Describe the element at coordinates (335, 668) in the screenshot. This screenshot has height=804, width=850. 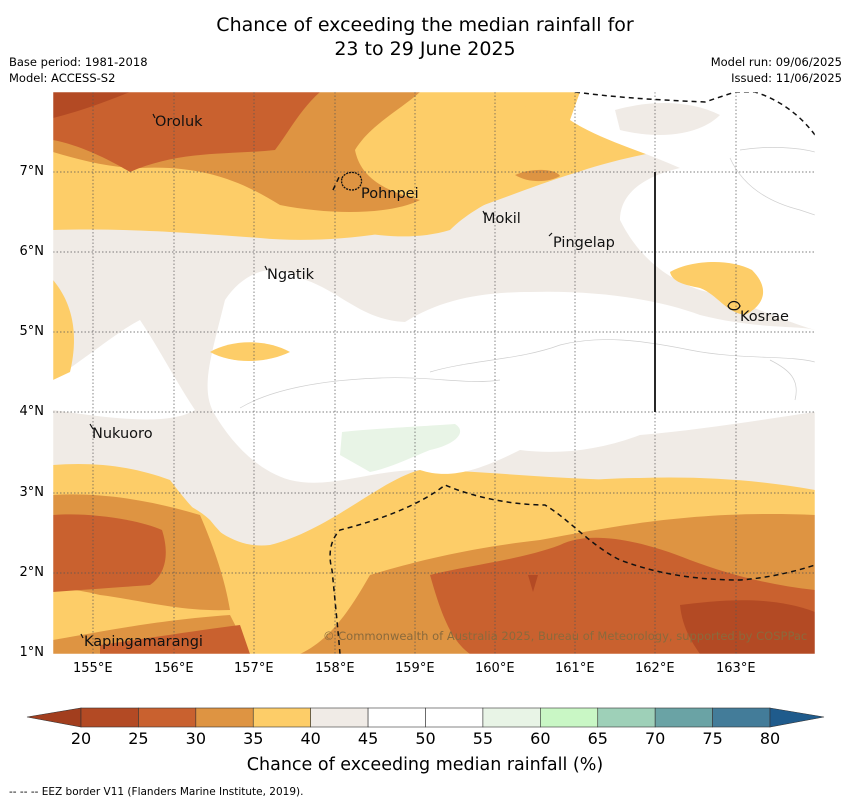
I see `lon-label-158e: 158°E` at that location.